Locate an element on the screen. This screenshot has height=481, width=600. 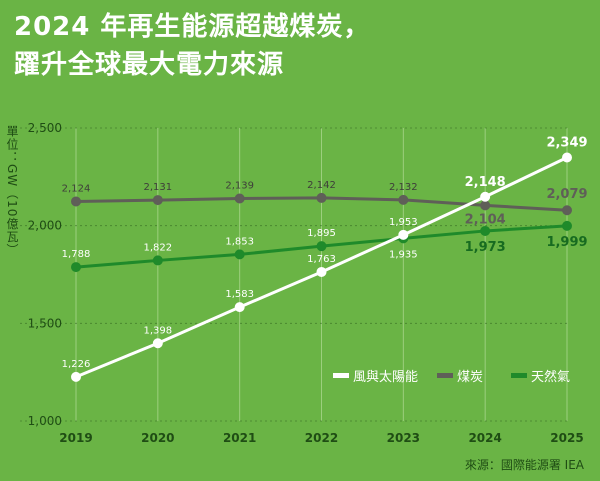
y-axis-label: 單位：GW（10億瓦） is located at coordinates (12, 191).